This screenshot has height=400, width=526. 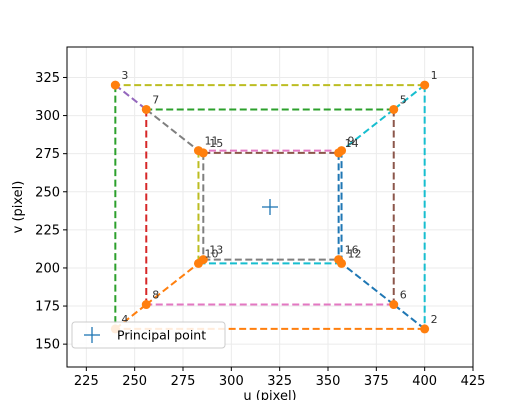 What do you see at coordinates (424, 381) in the screenshot?
I see `x-tick-label: 400` at bounding box center [424, 381].